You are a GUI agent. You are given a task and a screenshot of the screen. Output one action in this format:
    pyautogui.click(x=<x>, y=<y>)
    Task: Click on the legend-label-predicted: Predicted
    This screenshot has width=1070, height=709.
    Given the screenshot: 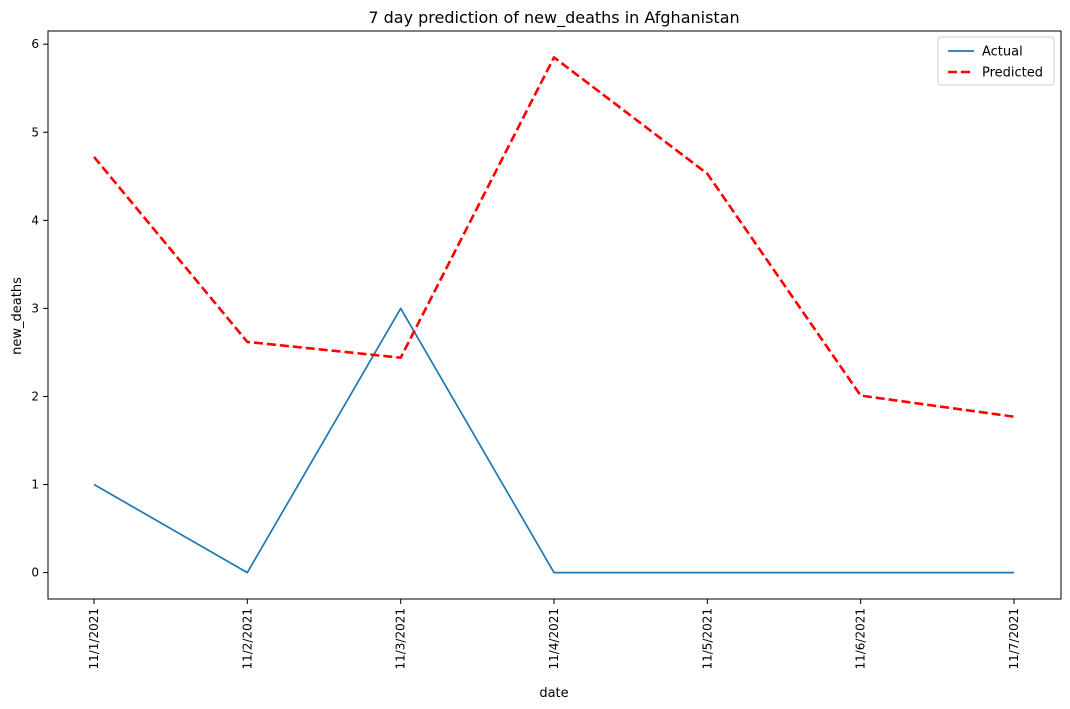 What is the action you would take?
    pyautogui.click(x=1012, y=73)
    